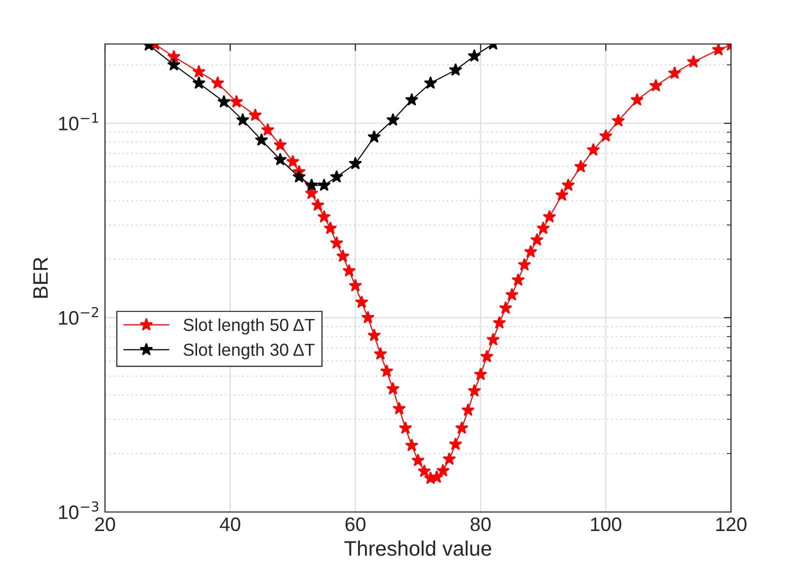  Describe the element at coordinates (78, 121) in the screenshot. I see `y-tick-label: 10$^{−1}$` at that location.